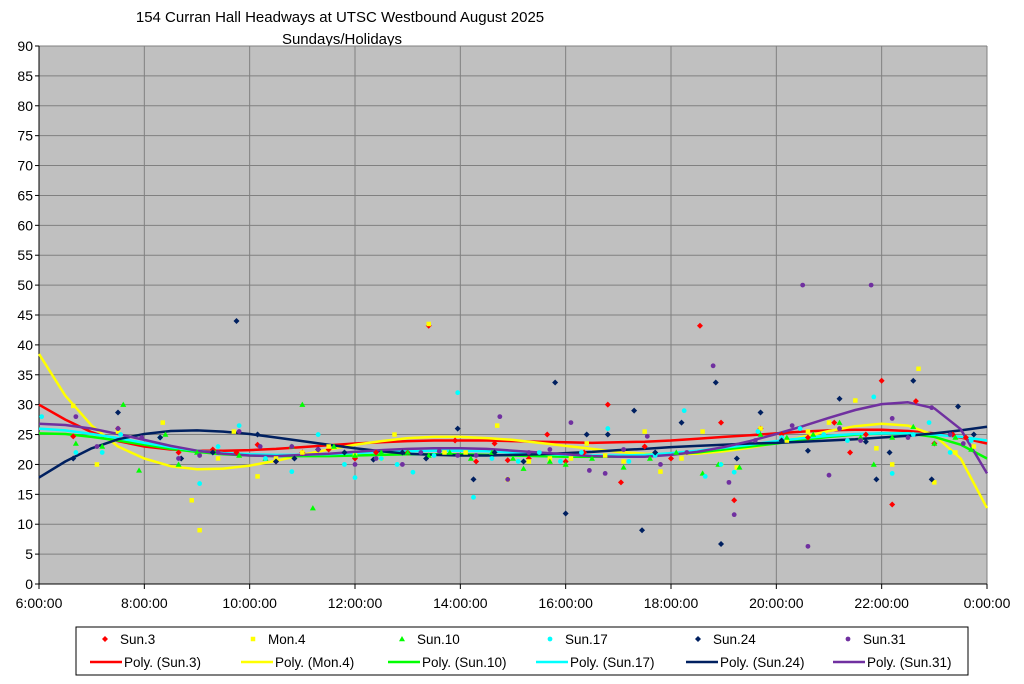 This screenshot has height=684, width=1024. What do you see at coordinates (25, 375) in the screenshot?
I see `y-tick-label: 35` at bounding box center [25, 375].